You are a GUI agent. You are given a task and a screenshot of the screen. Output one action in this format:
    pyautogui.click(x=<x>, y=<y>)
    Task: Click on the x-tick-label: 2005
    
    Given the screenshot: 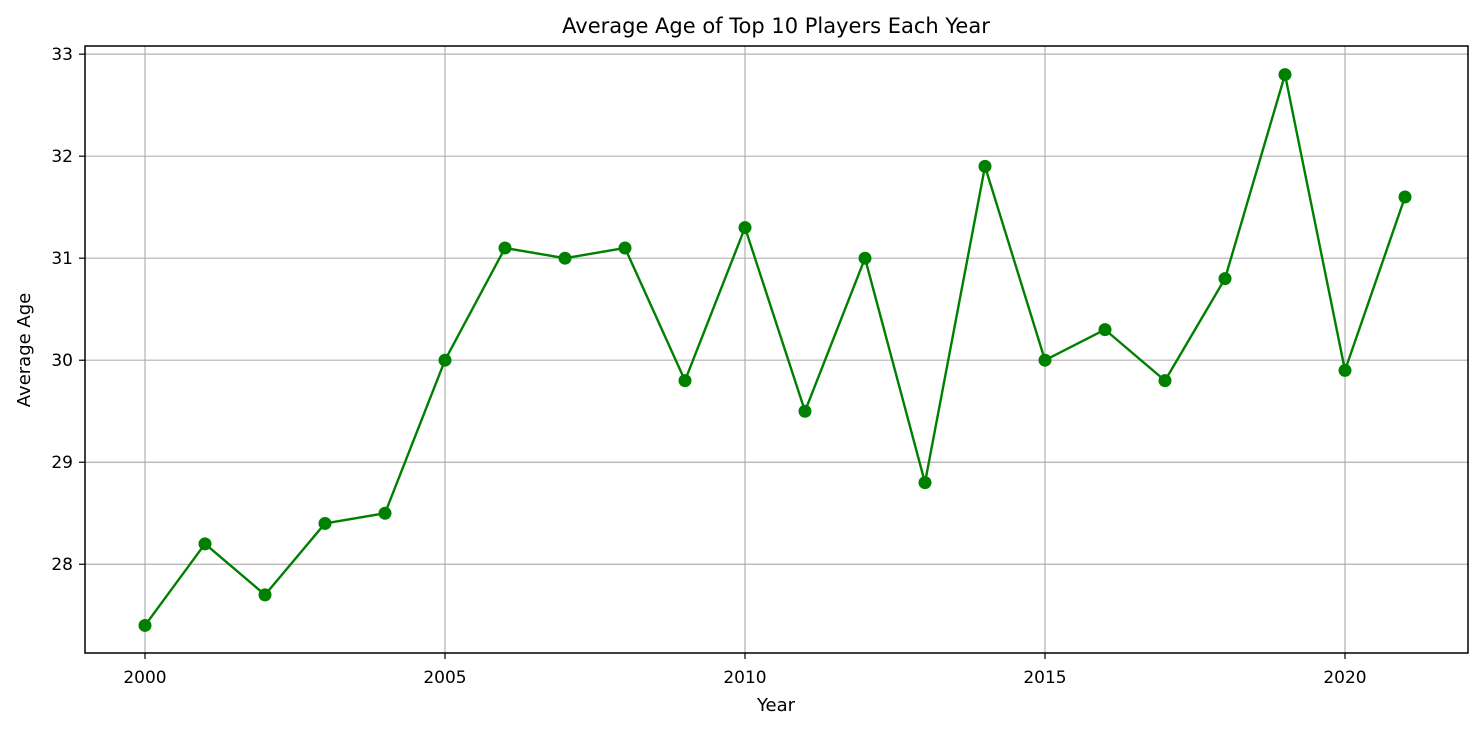 What is the action you would take?
    pyautogui.click(x=444, y=678)
    